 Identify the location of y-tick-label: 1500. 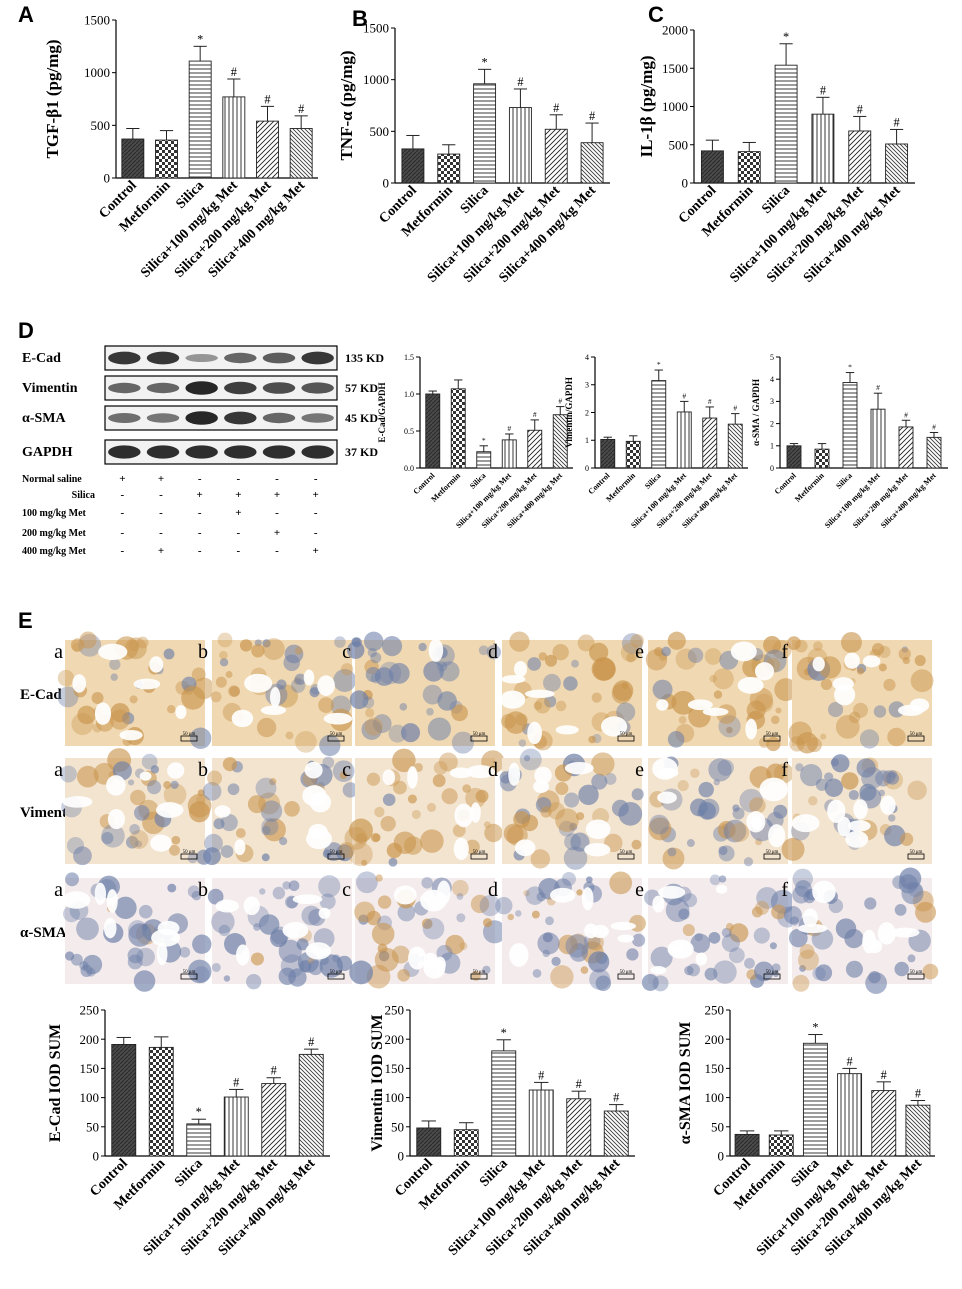
(376, 28).